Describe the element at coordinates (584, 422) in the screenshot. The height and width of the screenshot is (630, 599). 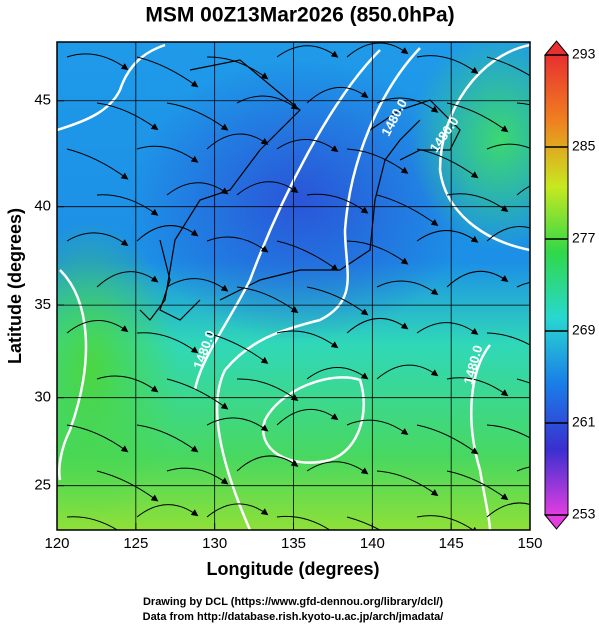
I see `colorbar-tick-label: 261` at that location.